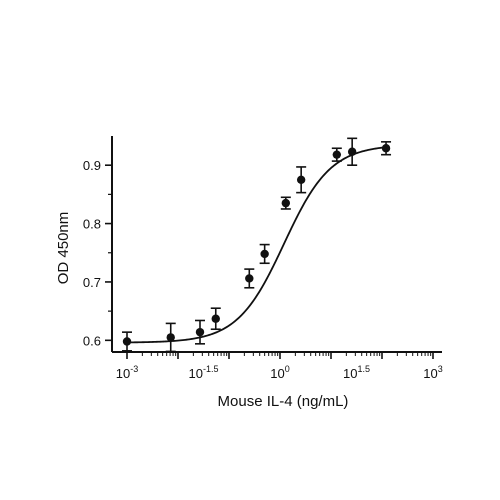 The height and width of the screenshot is (500, 500). I want to click on x-tick-label: 10⁰, so click(279, 372).